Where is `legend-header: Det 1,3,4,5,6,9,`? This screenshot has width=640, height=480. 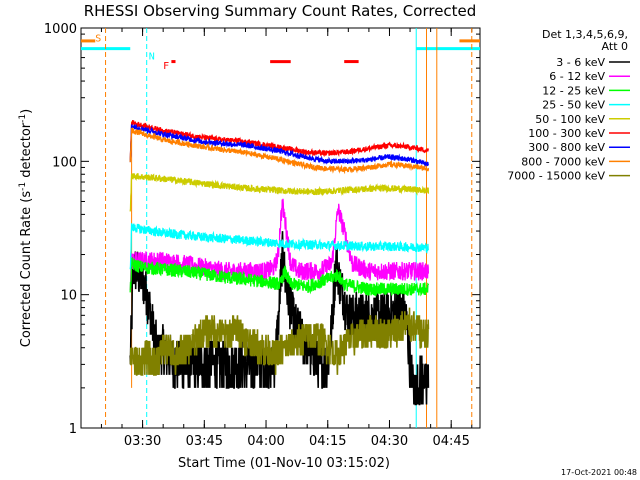 legend-header: Det 1,3,4,5,6,9, is located at coordinates (585, 34).